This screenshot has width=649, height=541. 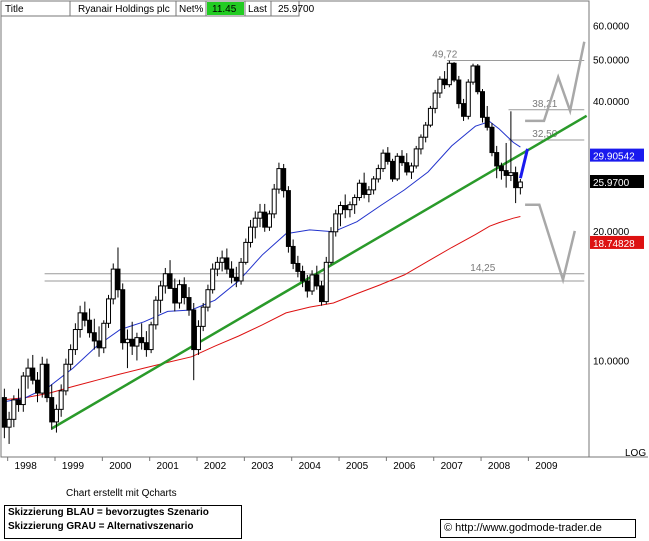 I want to click on level-label: 32,50, so click(x=544, y=134).